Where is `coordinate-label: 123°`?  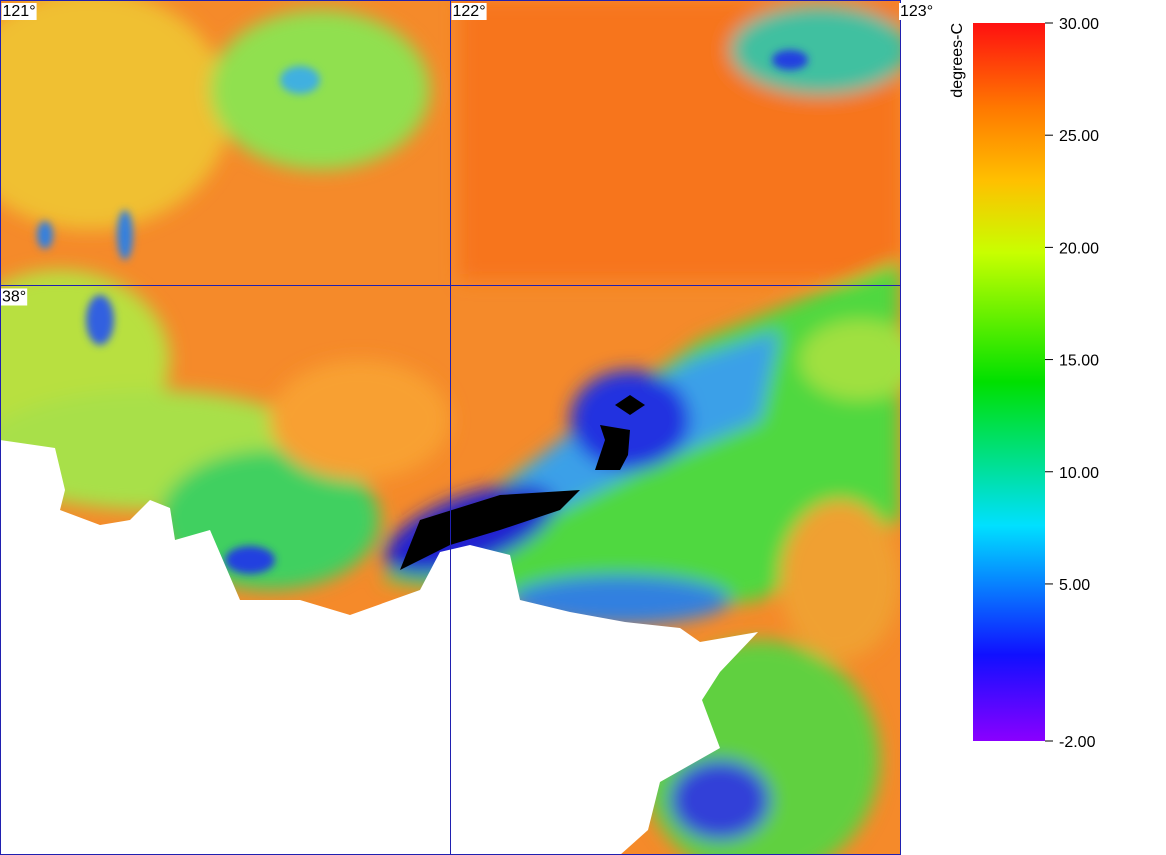
coordinate-label: 123° is located at coordinates (916, 11).